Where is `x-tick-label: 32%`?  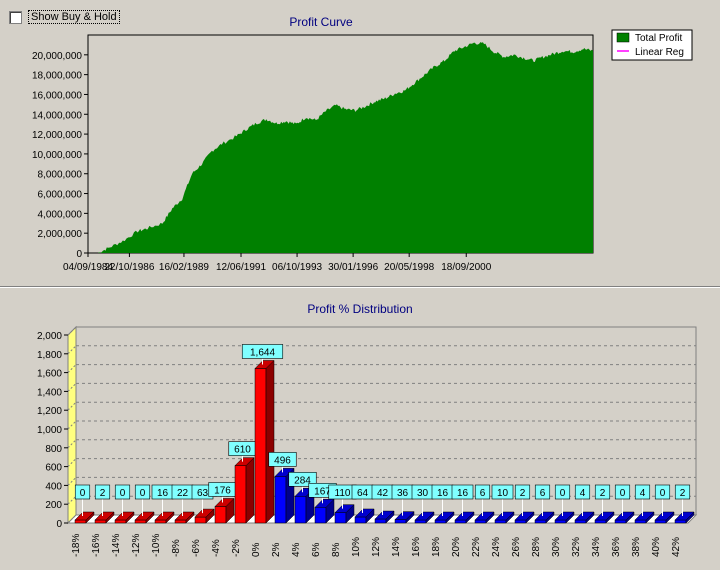 x-tick-label: 32% is located at coordinates (576, 547).